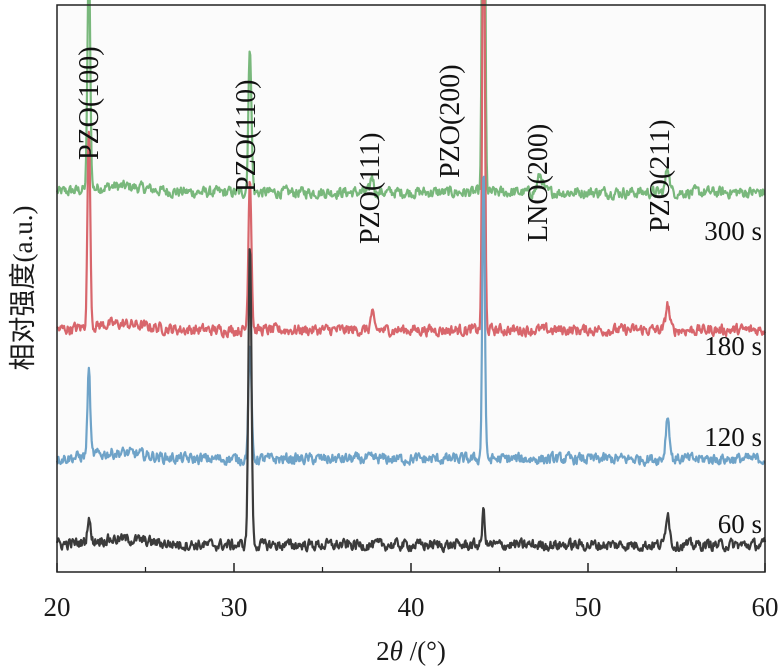  Describe the element at coordinates (733, 231) in the screenshot. I see `series-label-0: 300 s` at that location.